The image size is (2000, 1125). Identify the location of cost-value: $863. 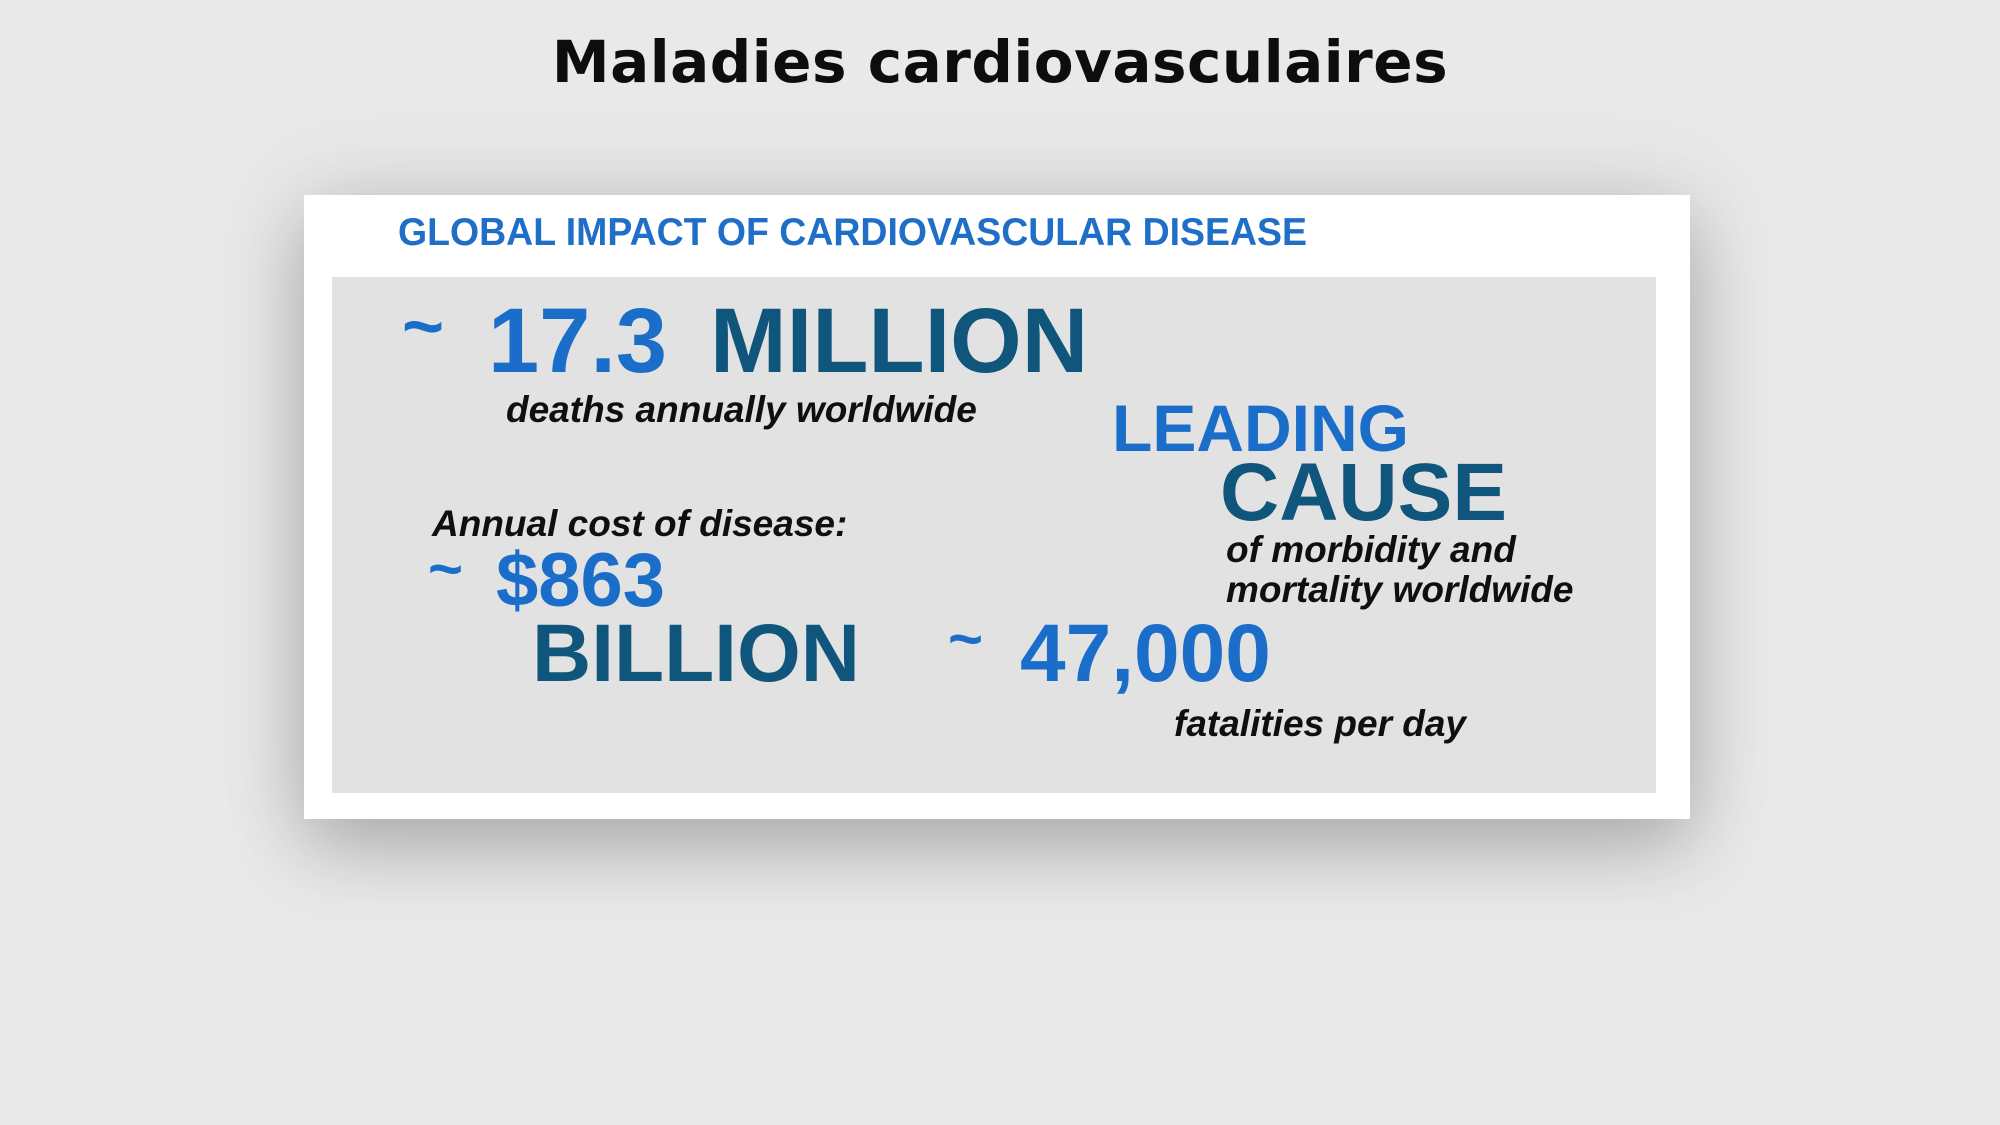
(581, 580).